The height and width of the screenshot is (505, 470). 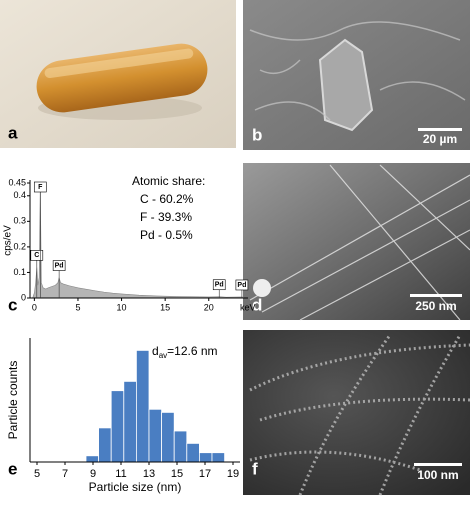 What do you see at coordinates (166, 217) in the screenshot?
I see `annotation: F - 39.3%` at bounding box center [166, 217].